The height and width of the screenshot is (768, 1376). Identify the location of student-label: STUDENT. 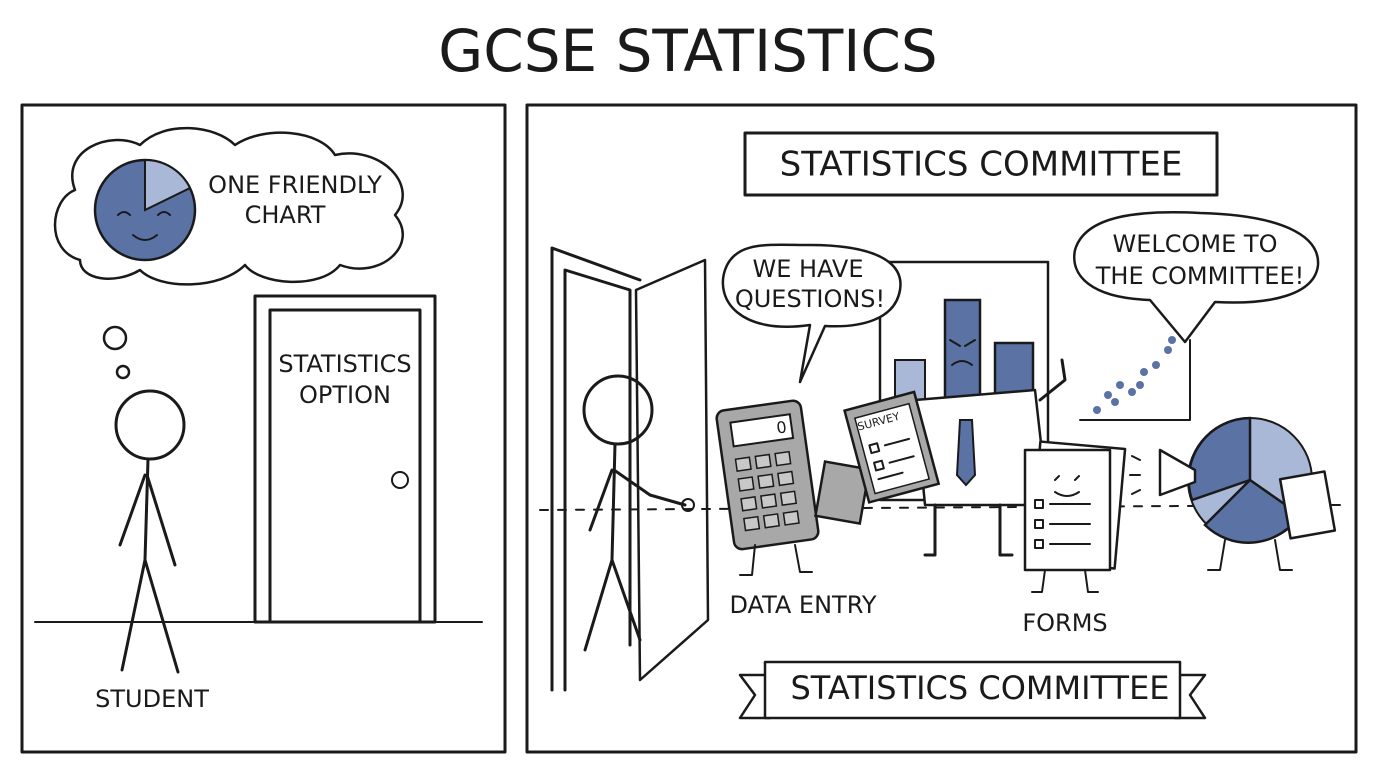
(152, 699).